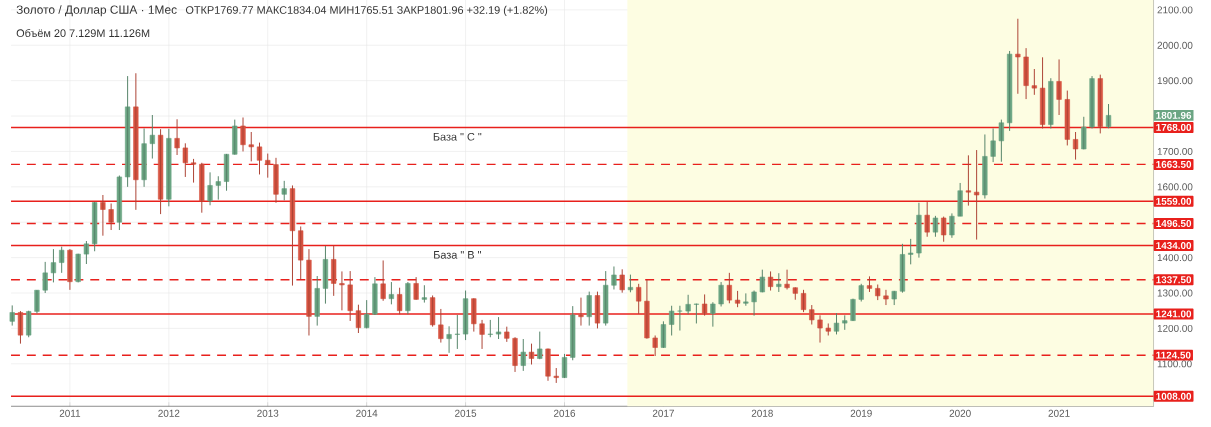 This screenshot has width=1211, height=427. I want to click on annotation: База " В ", so click(457, 255).